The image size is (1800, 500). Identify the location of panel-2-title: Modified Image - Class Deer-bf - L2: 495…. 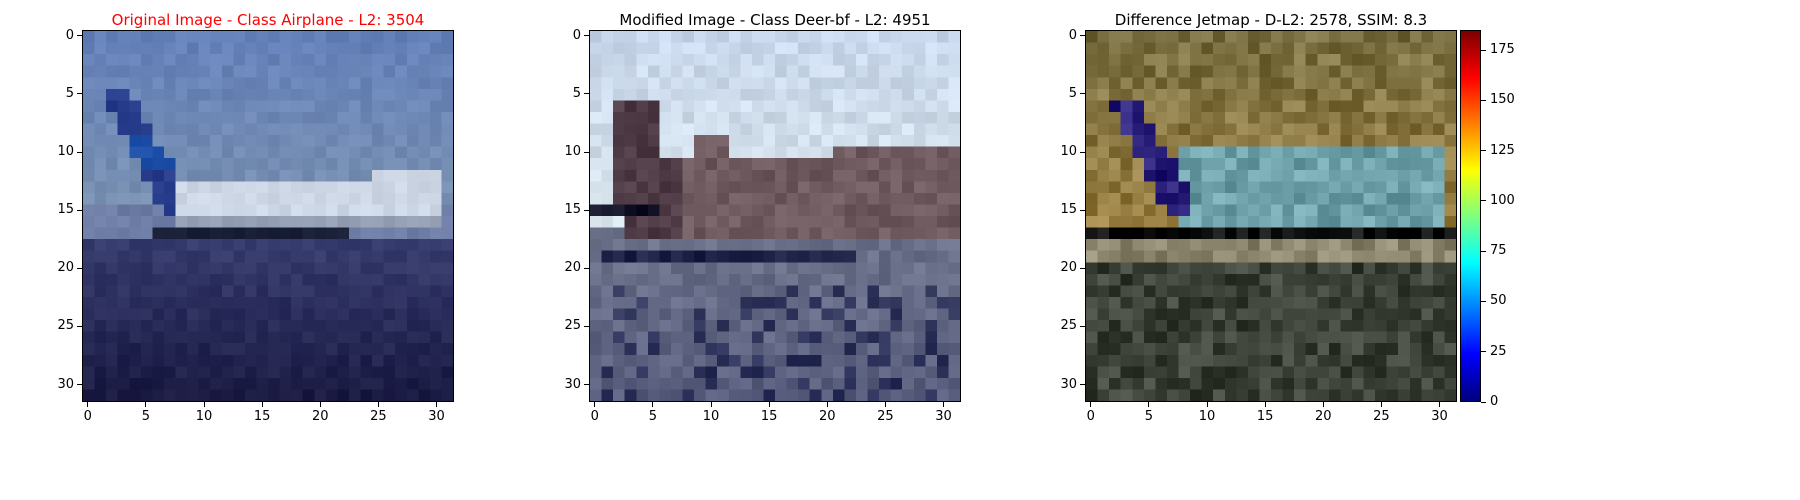
(775, 20).